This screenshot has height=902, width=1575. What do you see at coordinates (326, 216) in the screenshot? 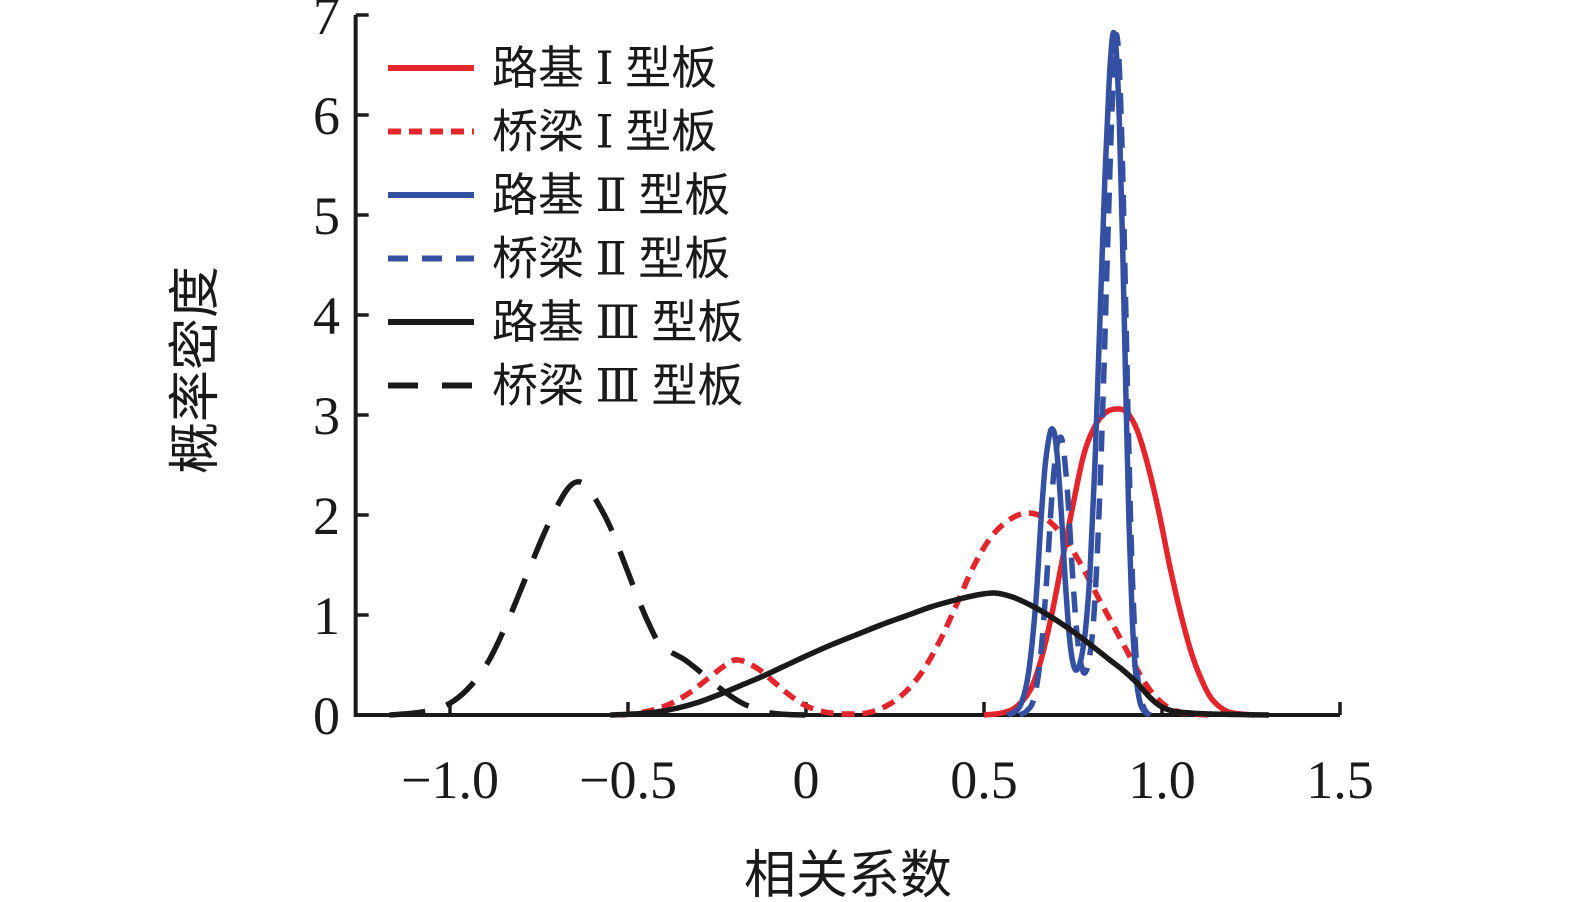
I see `y-tick-label-5: 5` at bounding box center [326, 216].